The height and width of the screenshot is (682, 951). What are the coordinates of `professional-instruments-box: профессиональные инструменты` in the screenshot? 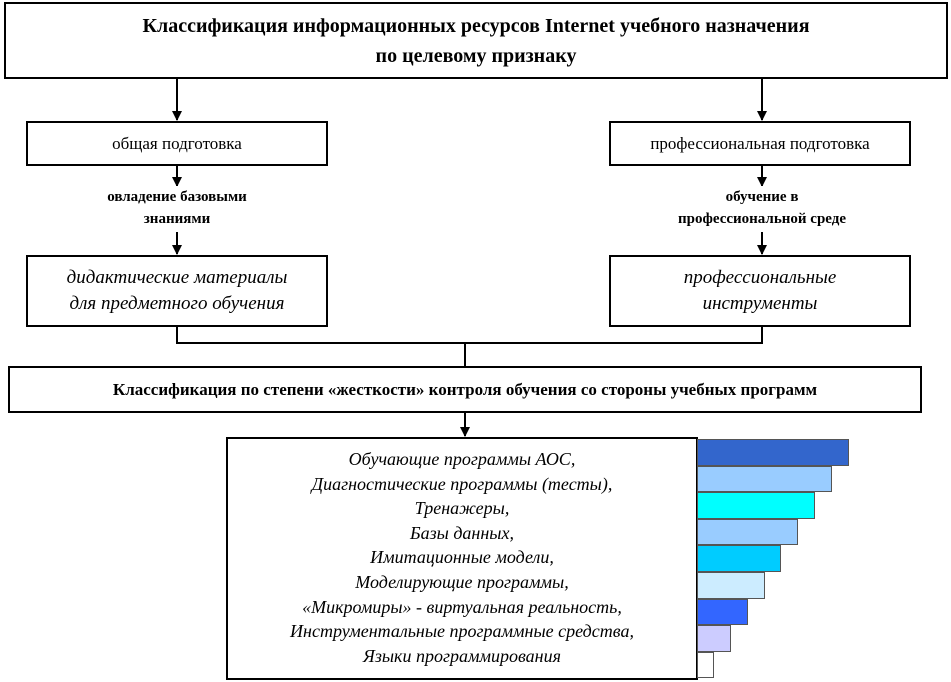 It's located at (760, 291).